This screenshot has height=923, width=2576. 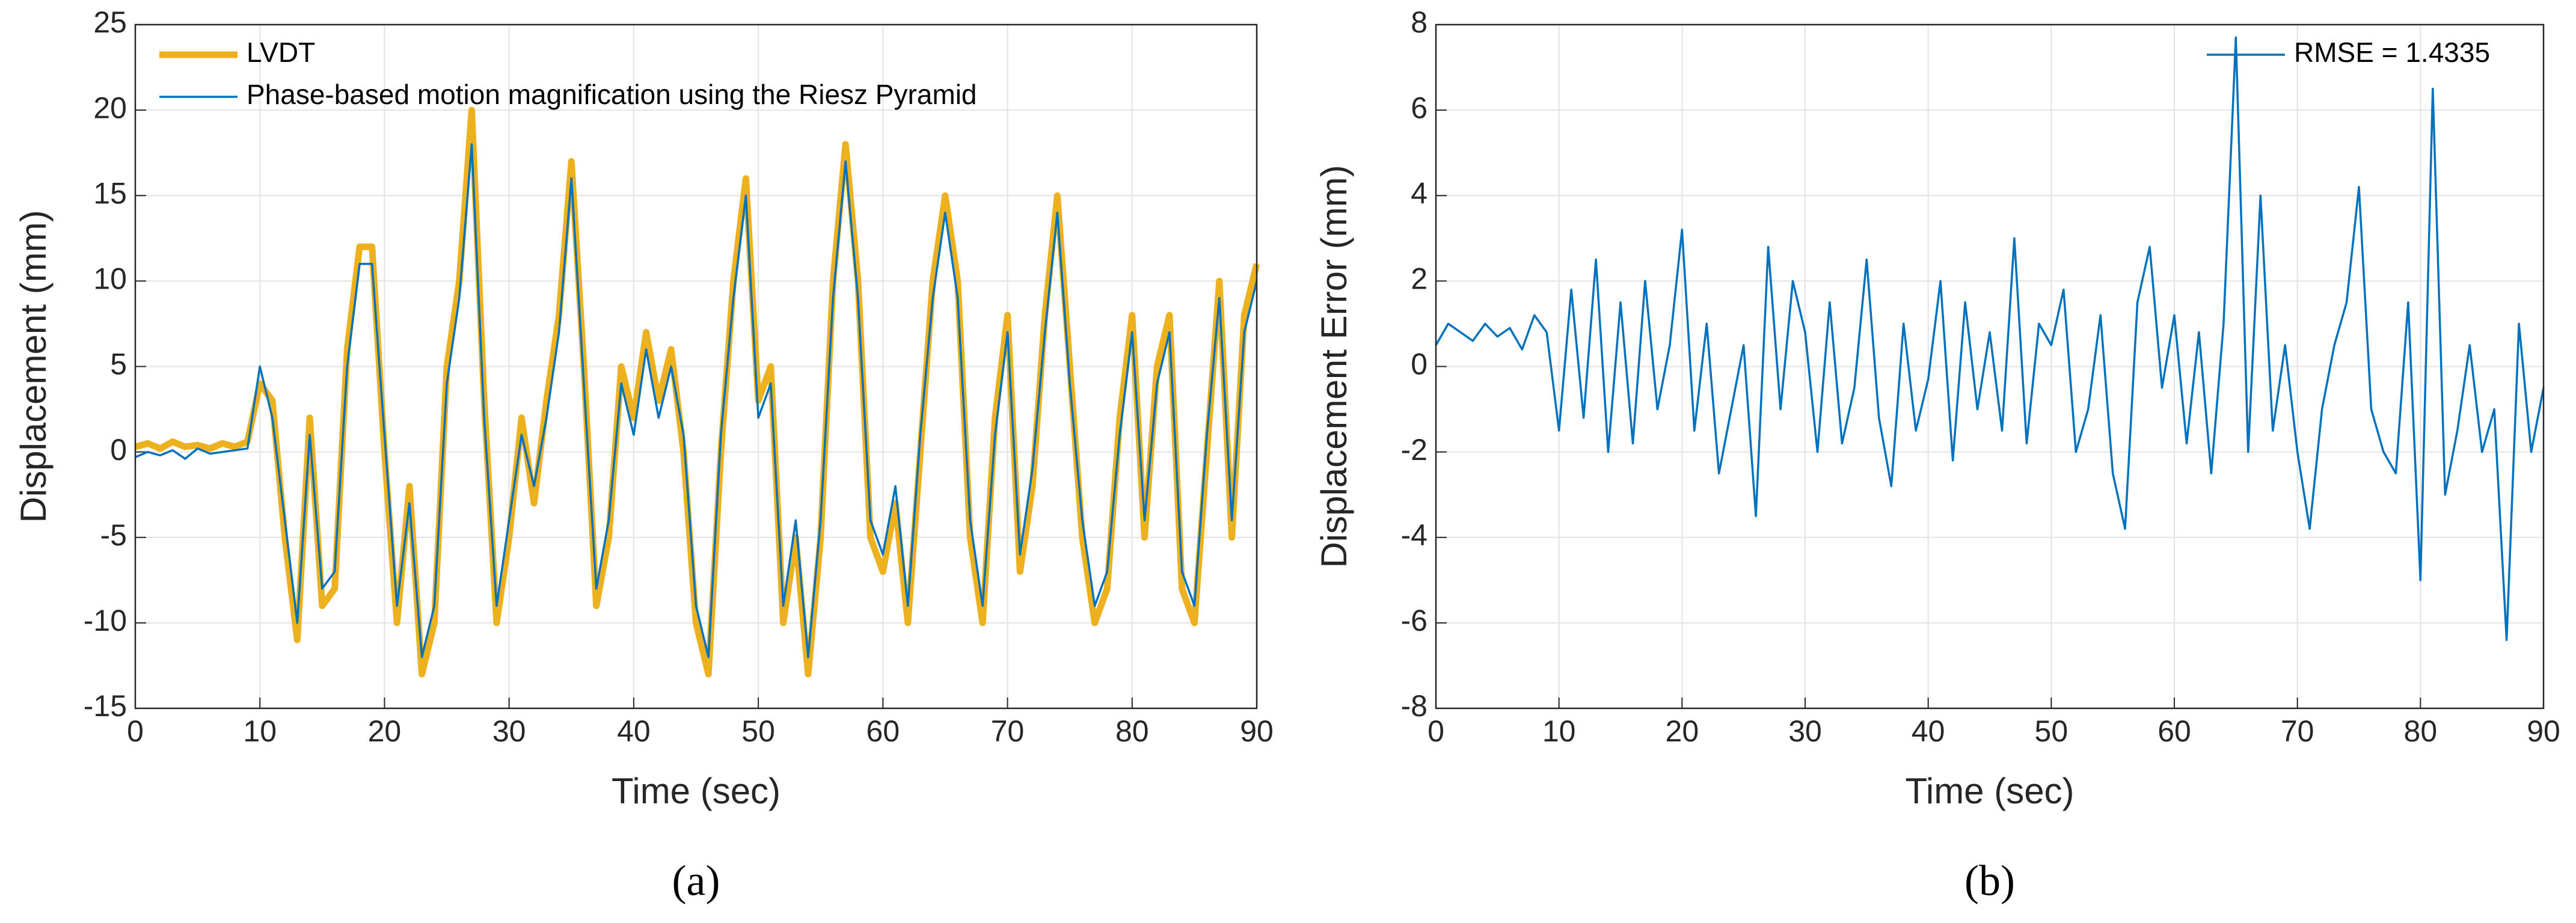 What do you see at coordinates (33, 366) in the screenshot?
I see `y-axis-label: Displacement (mm)` at bounding box center [33, 366].